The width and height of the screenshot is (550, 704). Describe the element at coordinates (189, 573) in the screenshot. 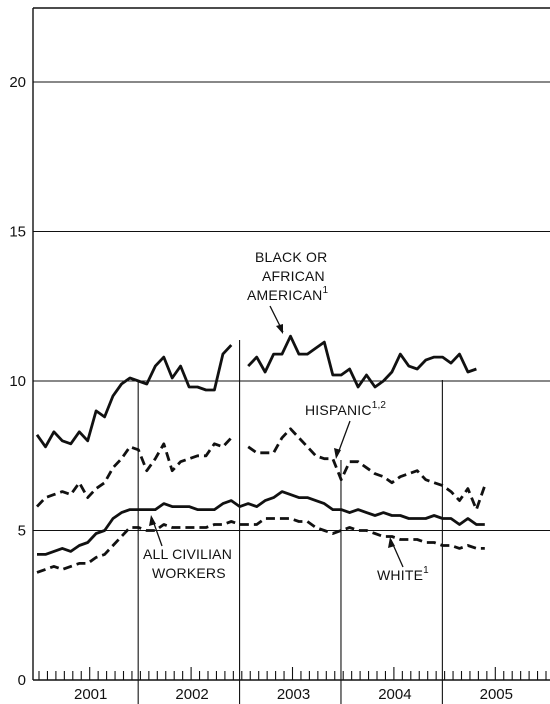

I see `annotation-all-line2: WORKERS` at that location.